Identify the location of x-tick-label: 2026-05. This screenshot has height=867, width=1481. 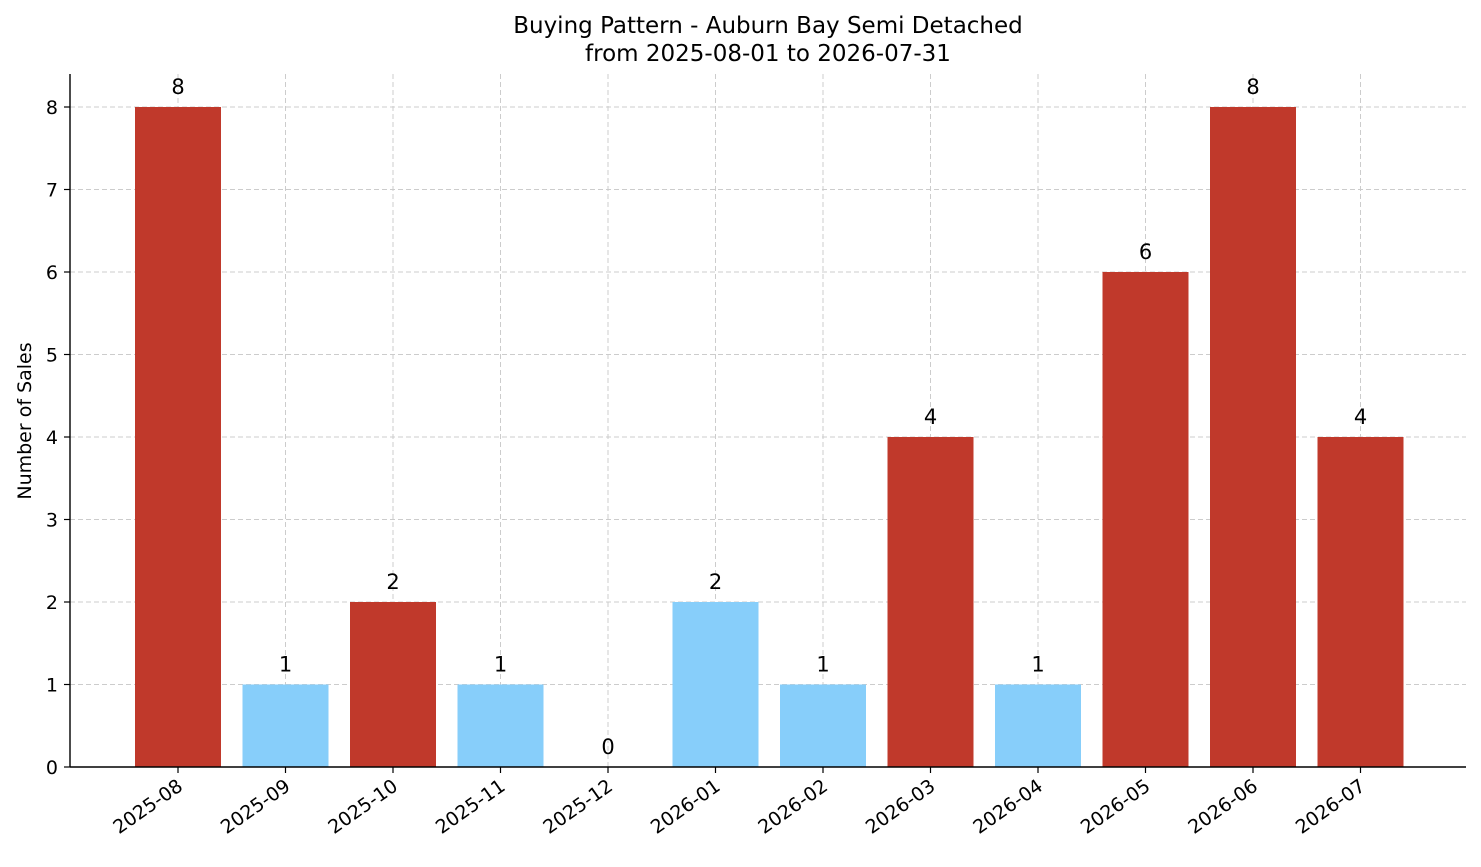
(1116, 807).